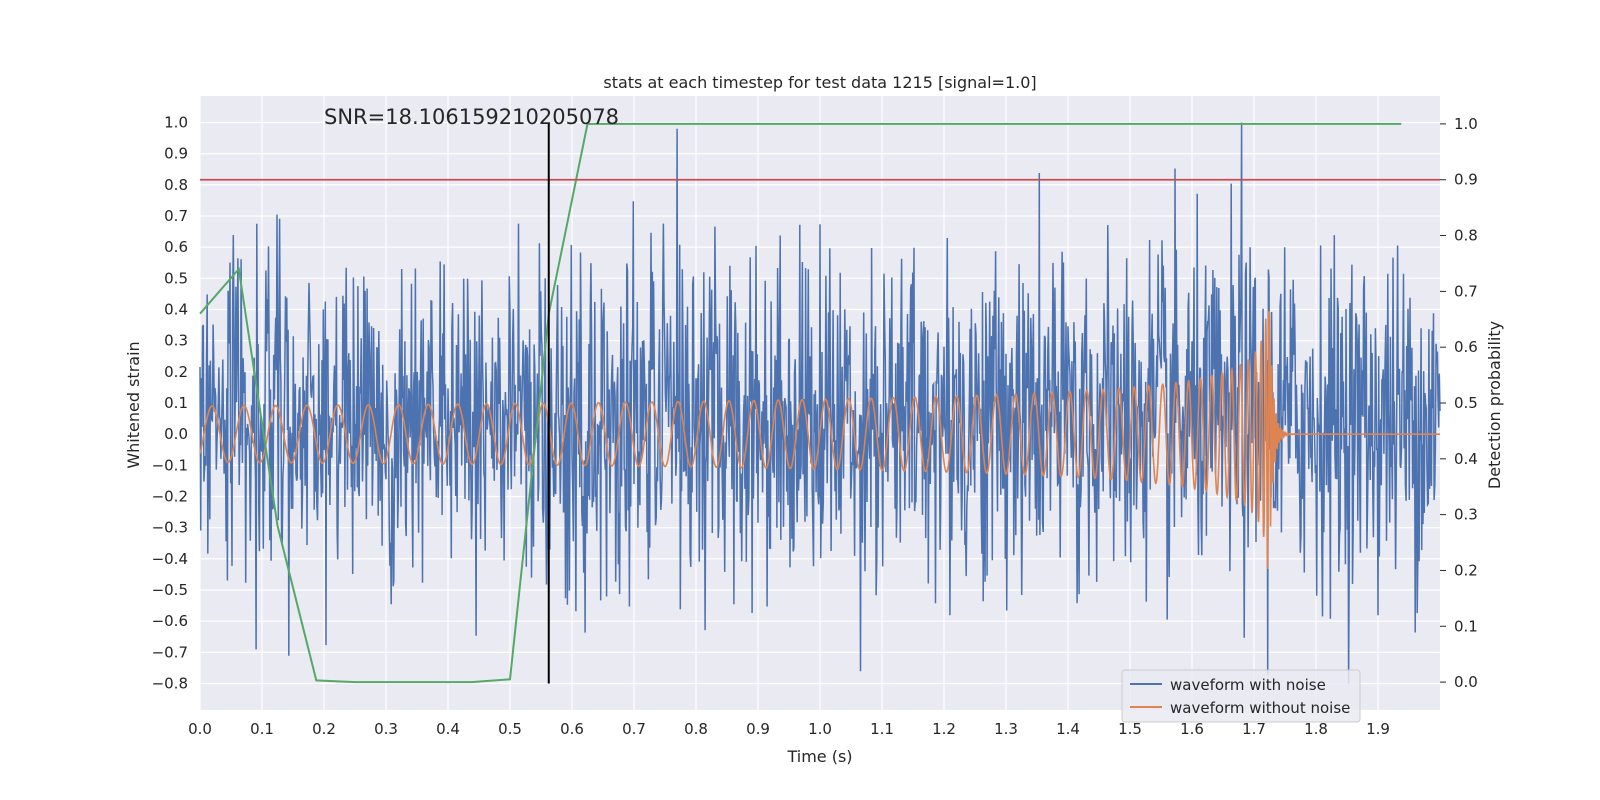  Describe the element at coordinates (1466, 459) in the screenshot. I see `y2-tick-label: 0.4` at that location.